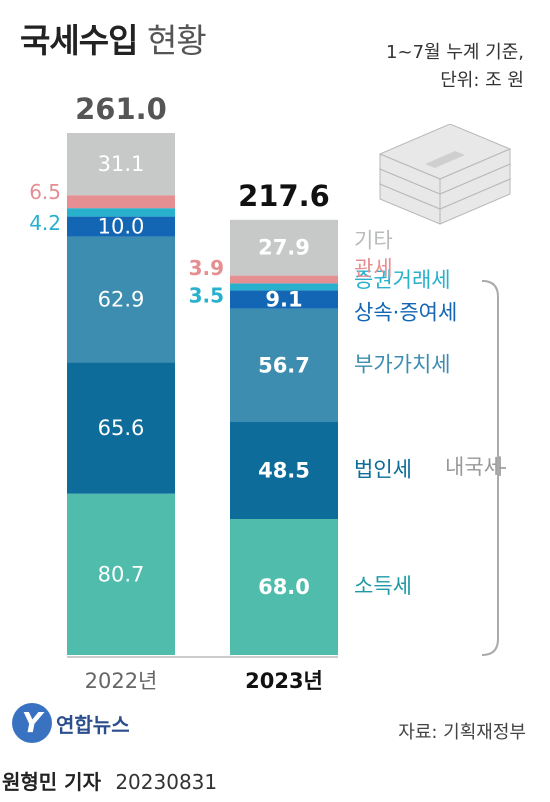 This screenshot has height=802, width=550. What do you see at coordinates (373, 241) in the screenshot?
I see `series-label: 기타` at bounding box center [373, 241].